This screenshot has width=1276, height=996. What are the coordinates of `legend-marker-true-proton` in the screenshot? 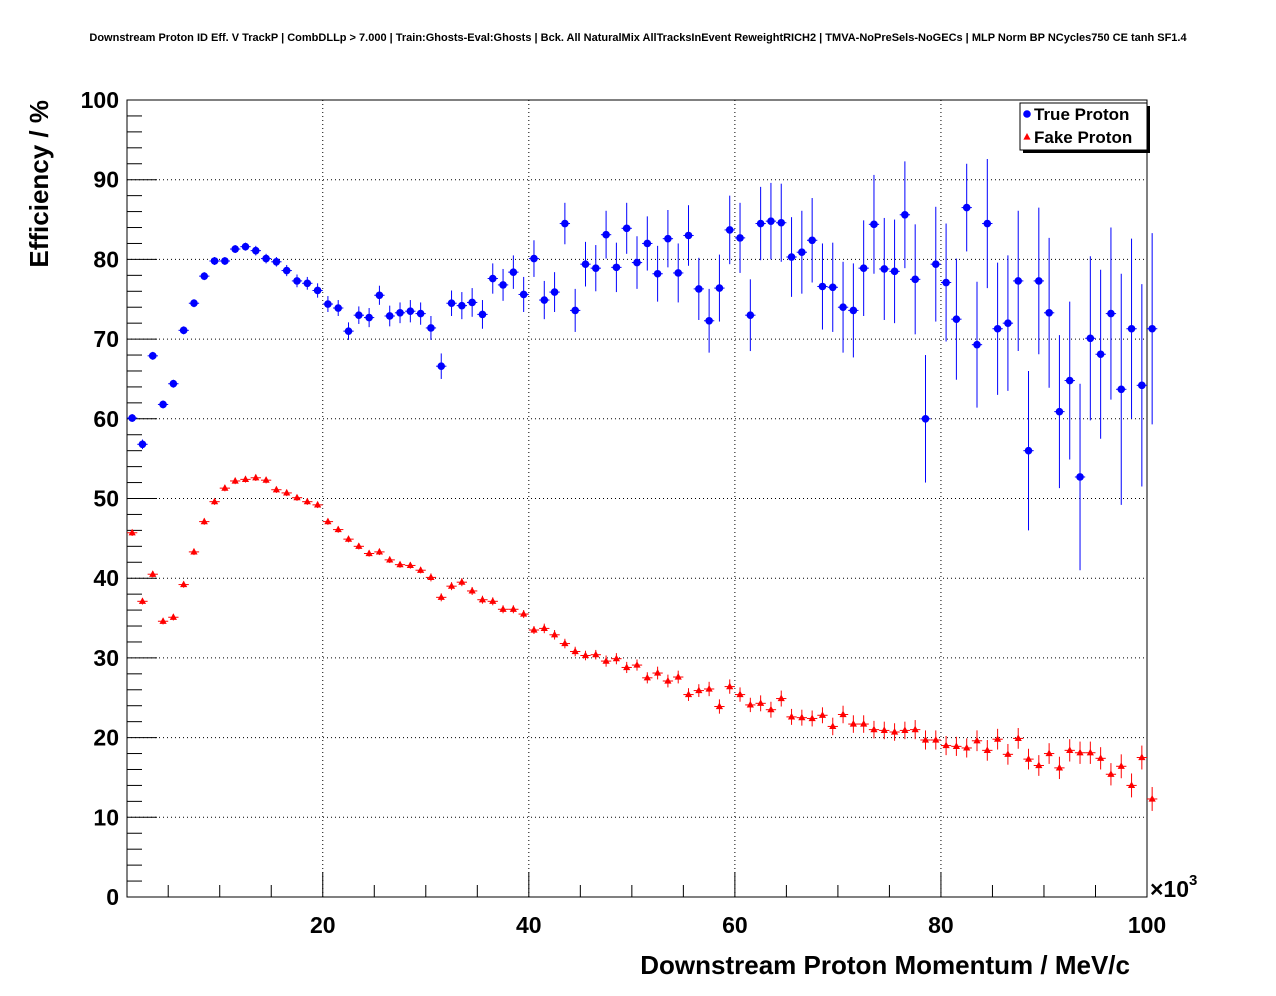 It's located at (1027, 114).